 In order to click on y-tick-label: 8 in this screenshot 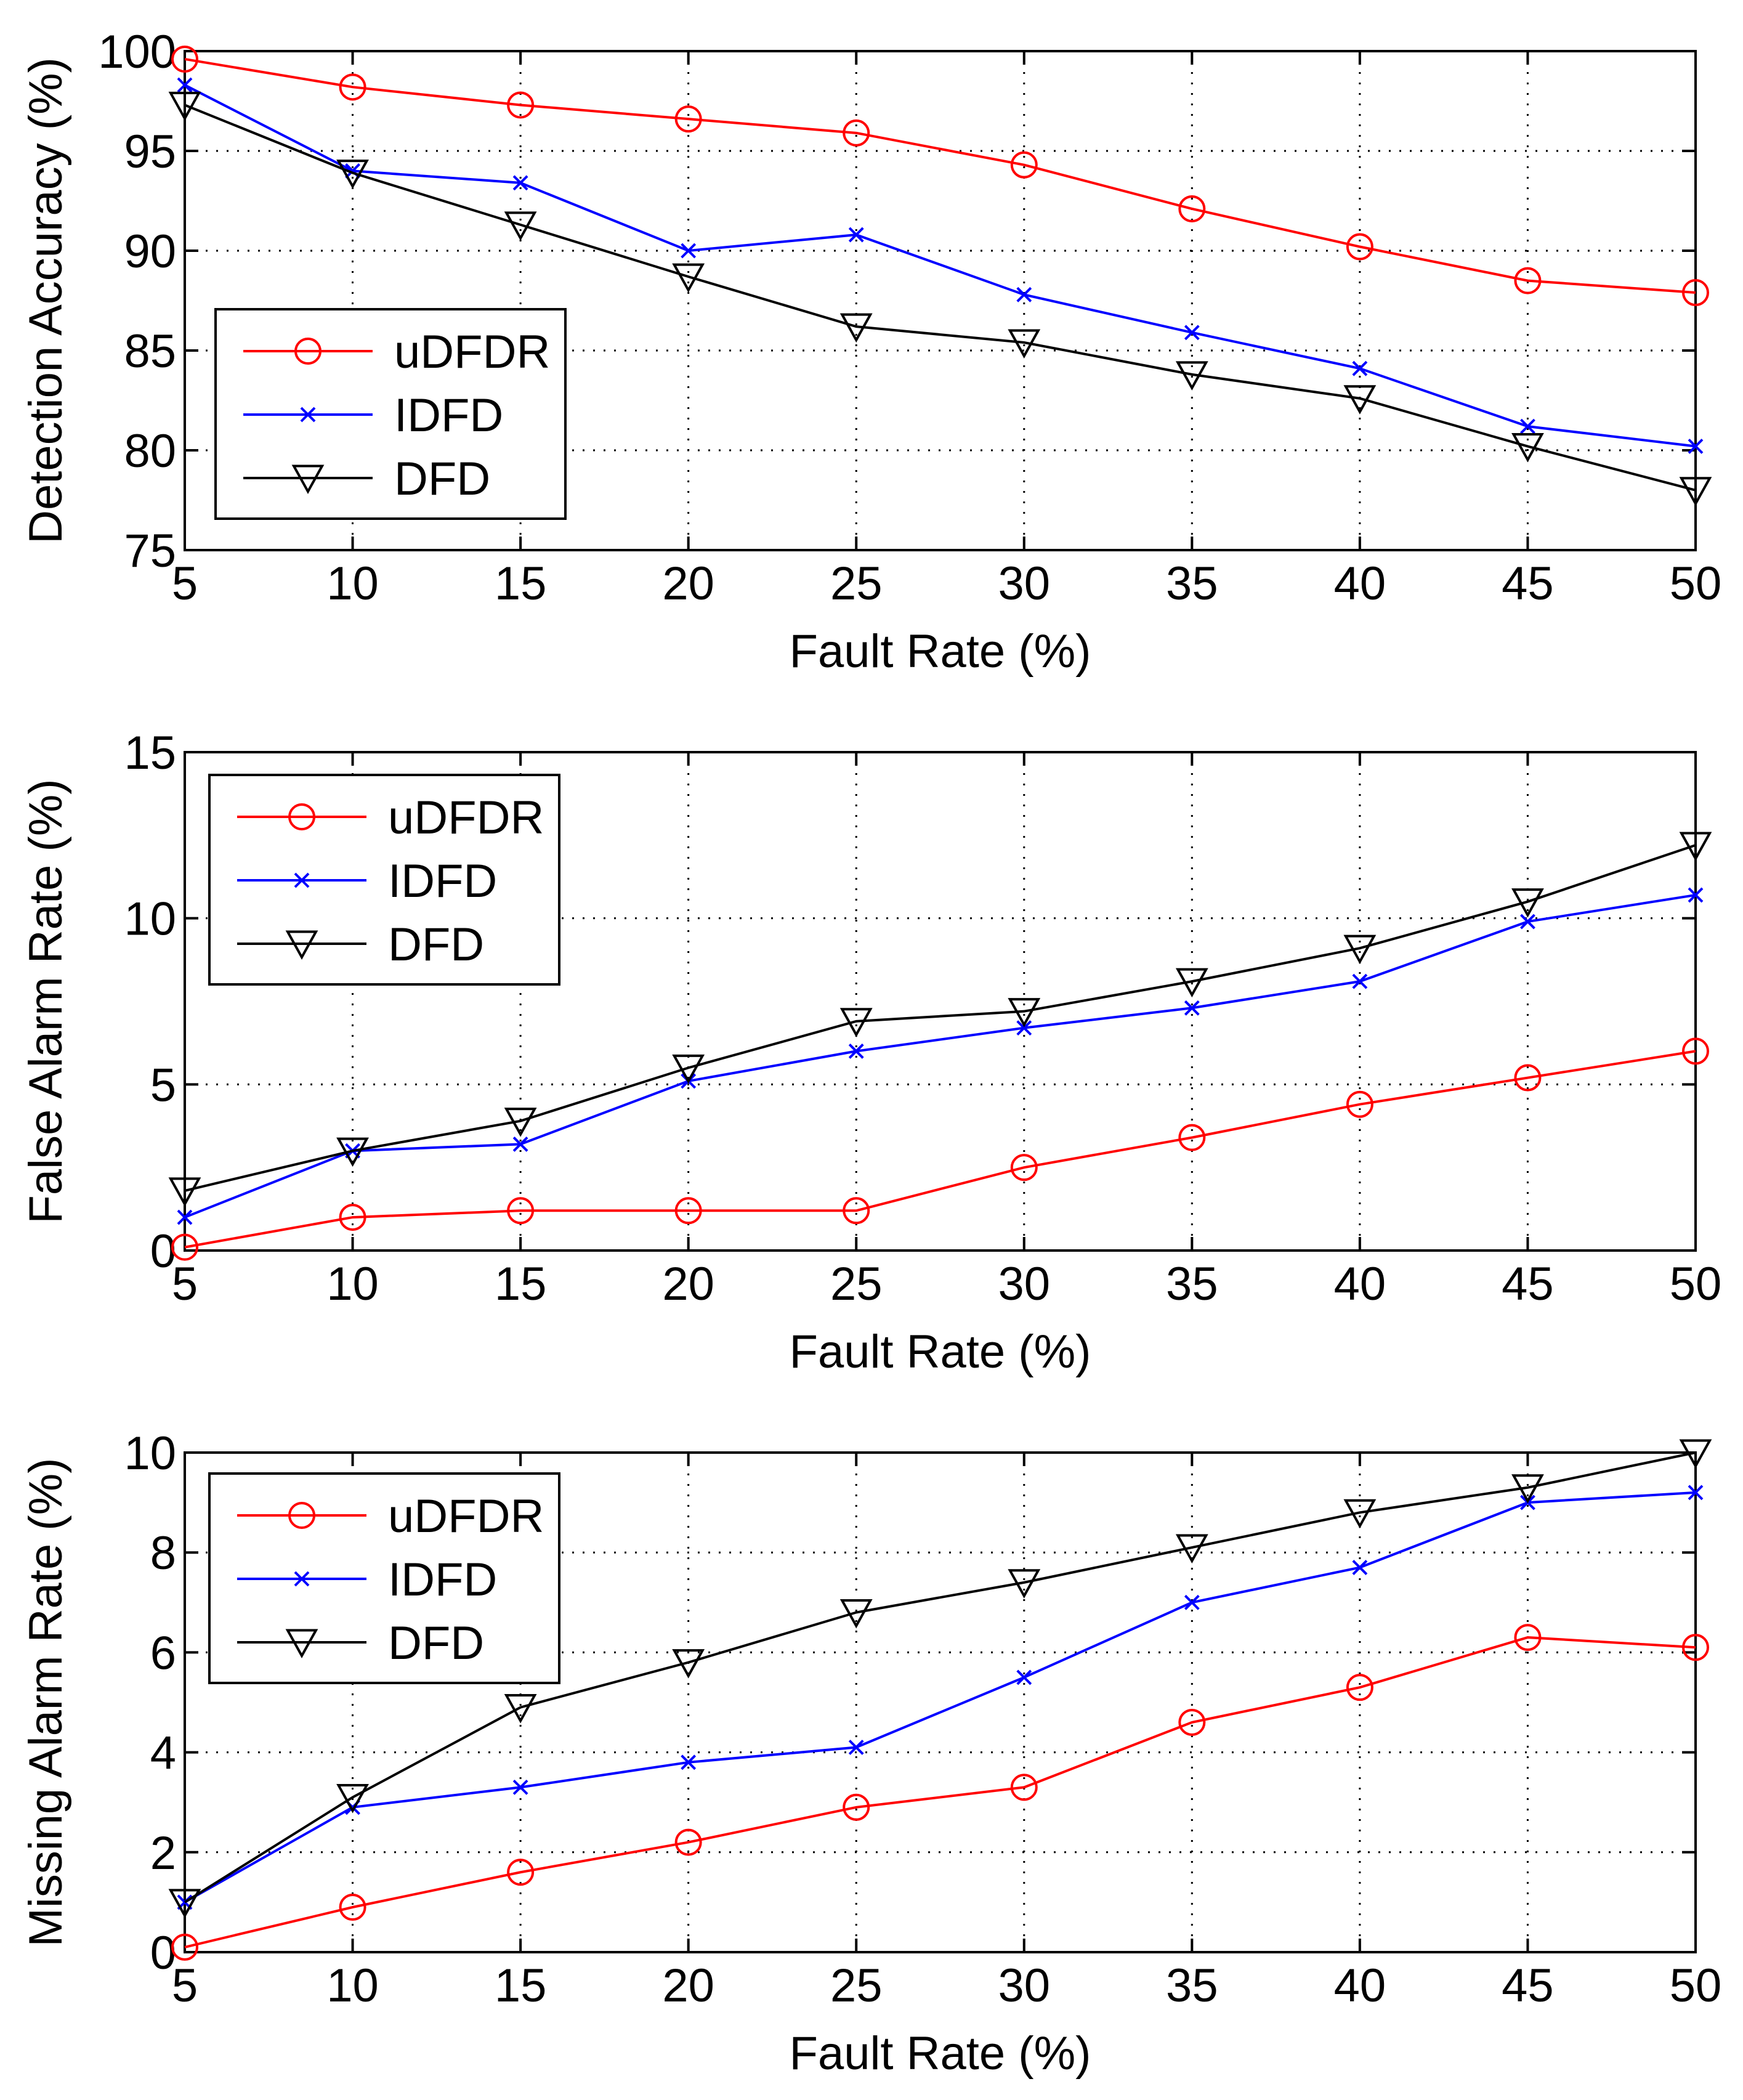, I will do `click(163, 1553)`.